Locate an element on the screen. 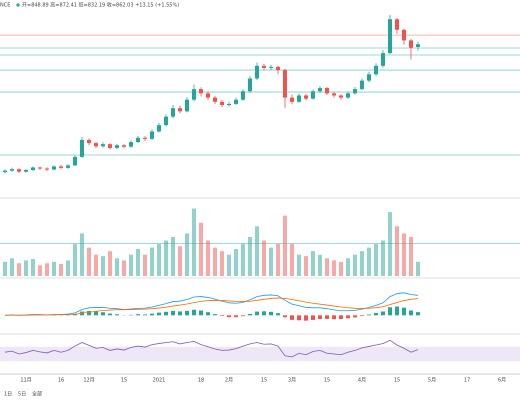 The width and height of the screenshot is (520, 400). x-tick-label: 4月 is located at coordinates (362, 381).